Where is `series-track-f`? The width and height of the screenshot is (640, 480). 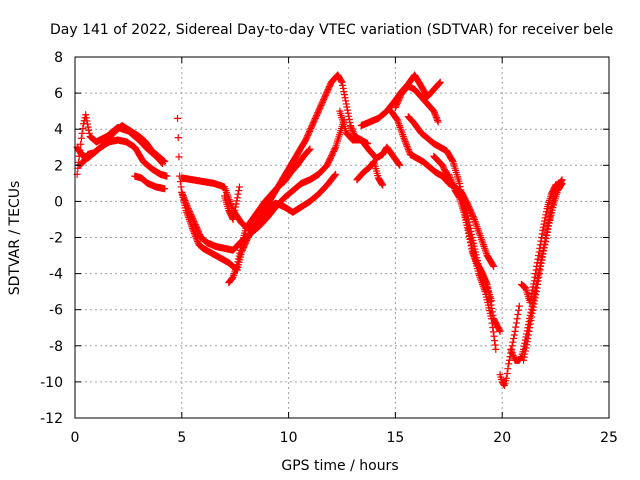 series-track-f is located at coordinates (263, 185).